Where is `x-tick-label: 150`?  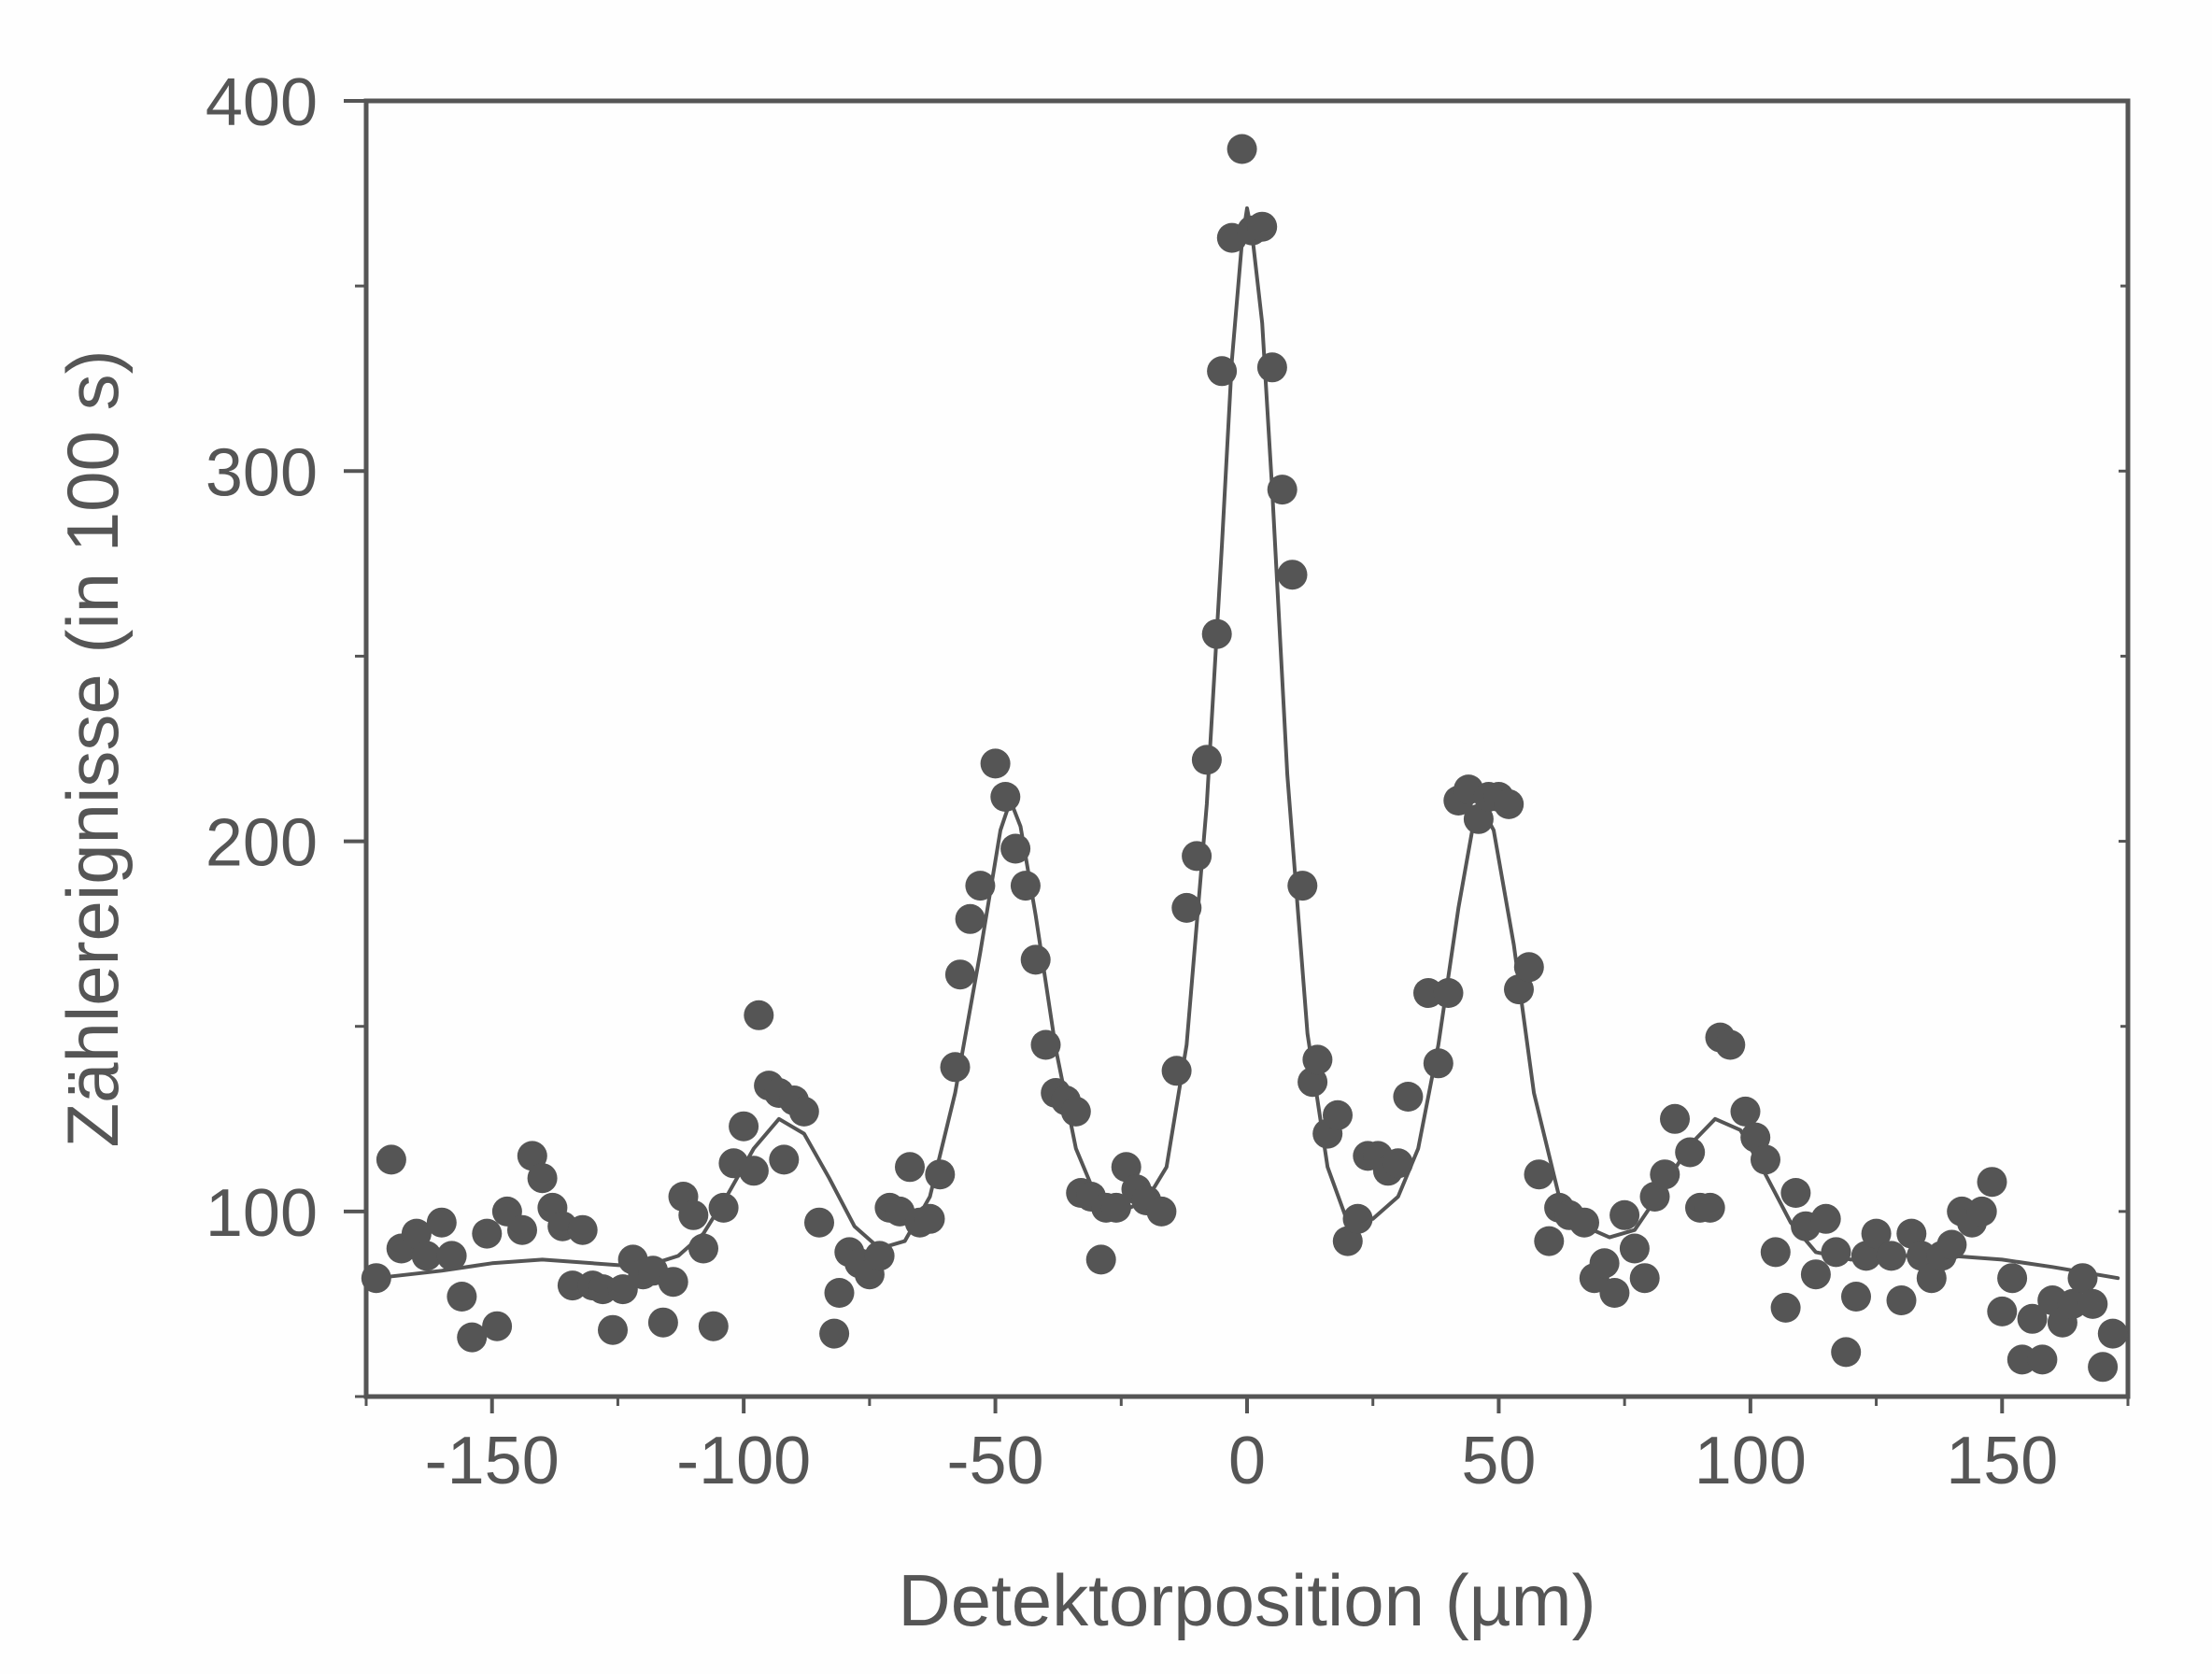 x-tick-label: 150 is located at coordinates (2002, 1461).